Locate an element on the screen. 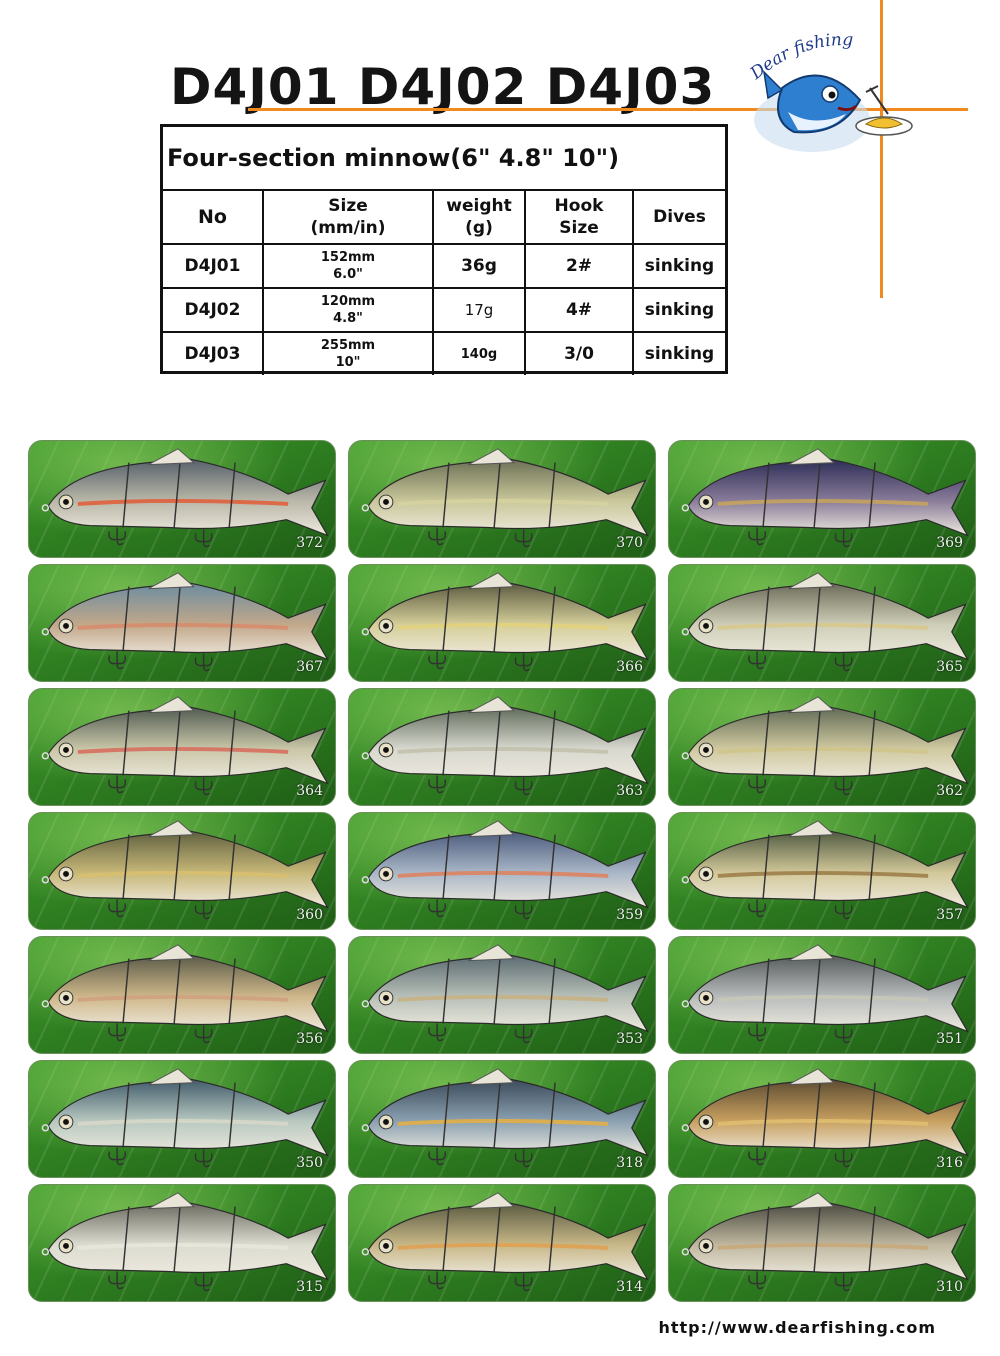 This screenshot has height=1356, width=1000. lure-code: 357 is located at coordinates (949, 915).